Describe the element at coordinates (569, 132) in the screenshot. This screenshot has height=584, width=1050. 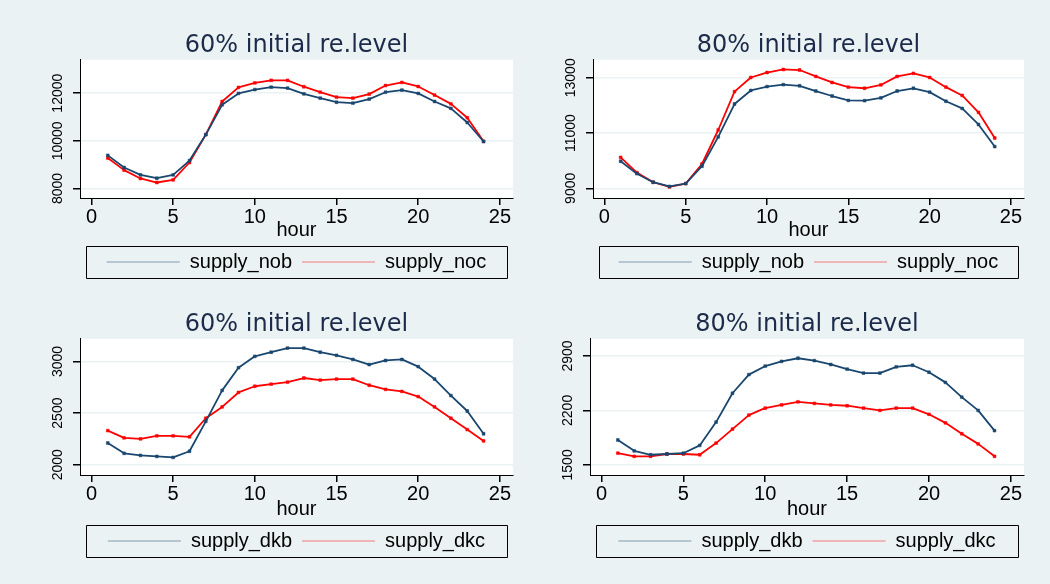
I see `y-tick-label: 11000` at that location.